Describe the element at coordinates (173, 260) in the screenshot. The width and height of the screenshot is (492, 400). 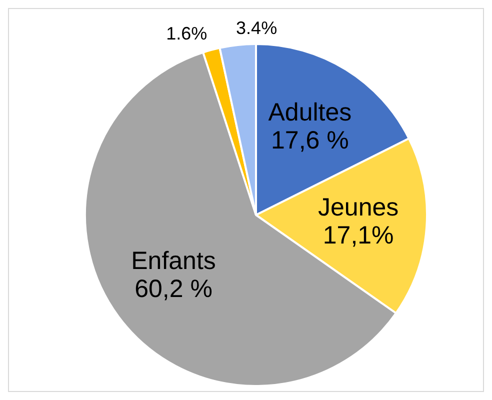
I see `slice-label: Enfants` at that location.